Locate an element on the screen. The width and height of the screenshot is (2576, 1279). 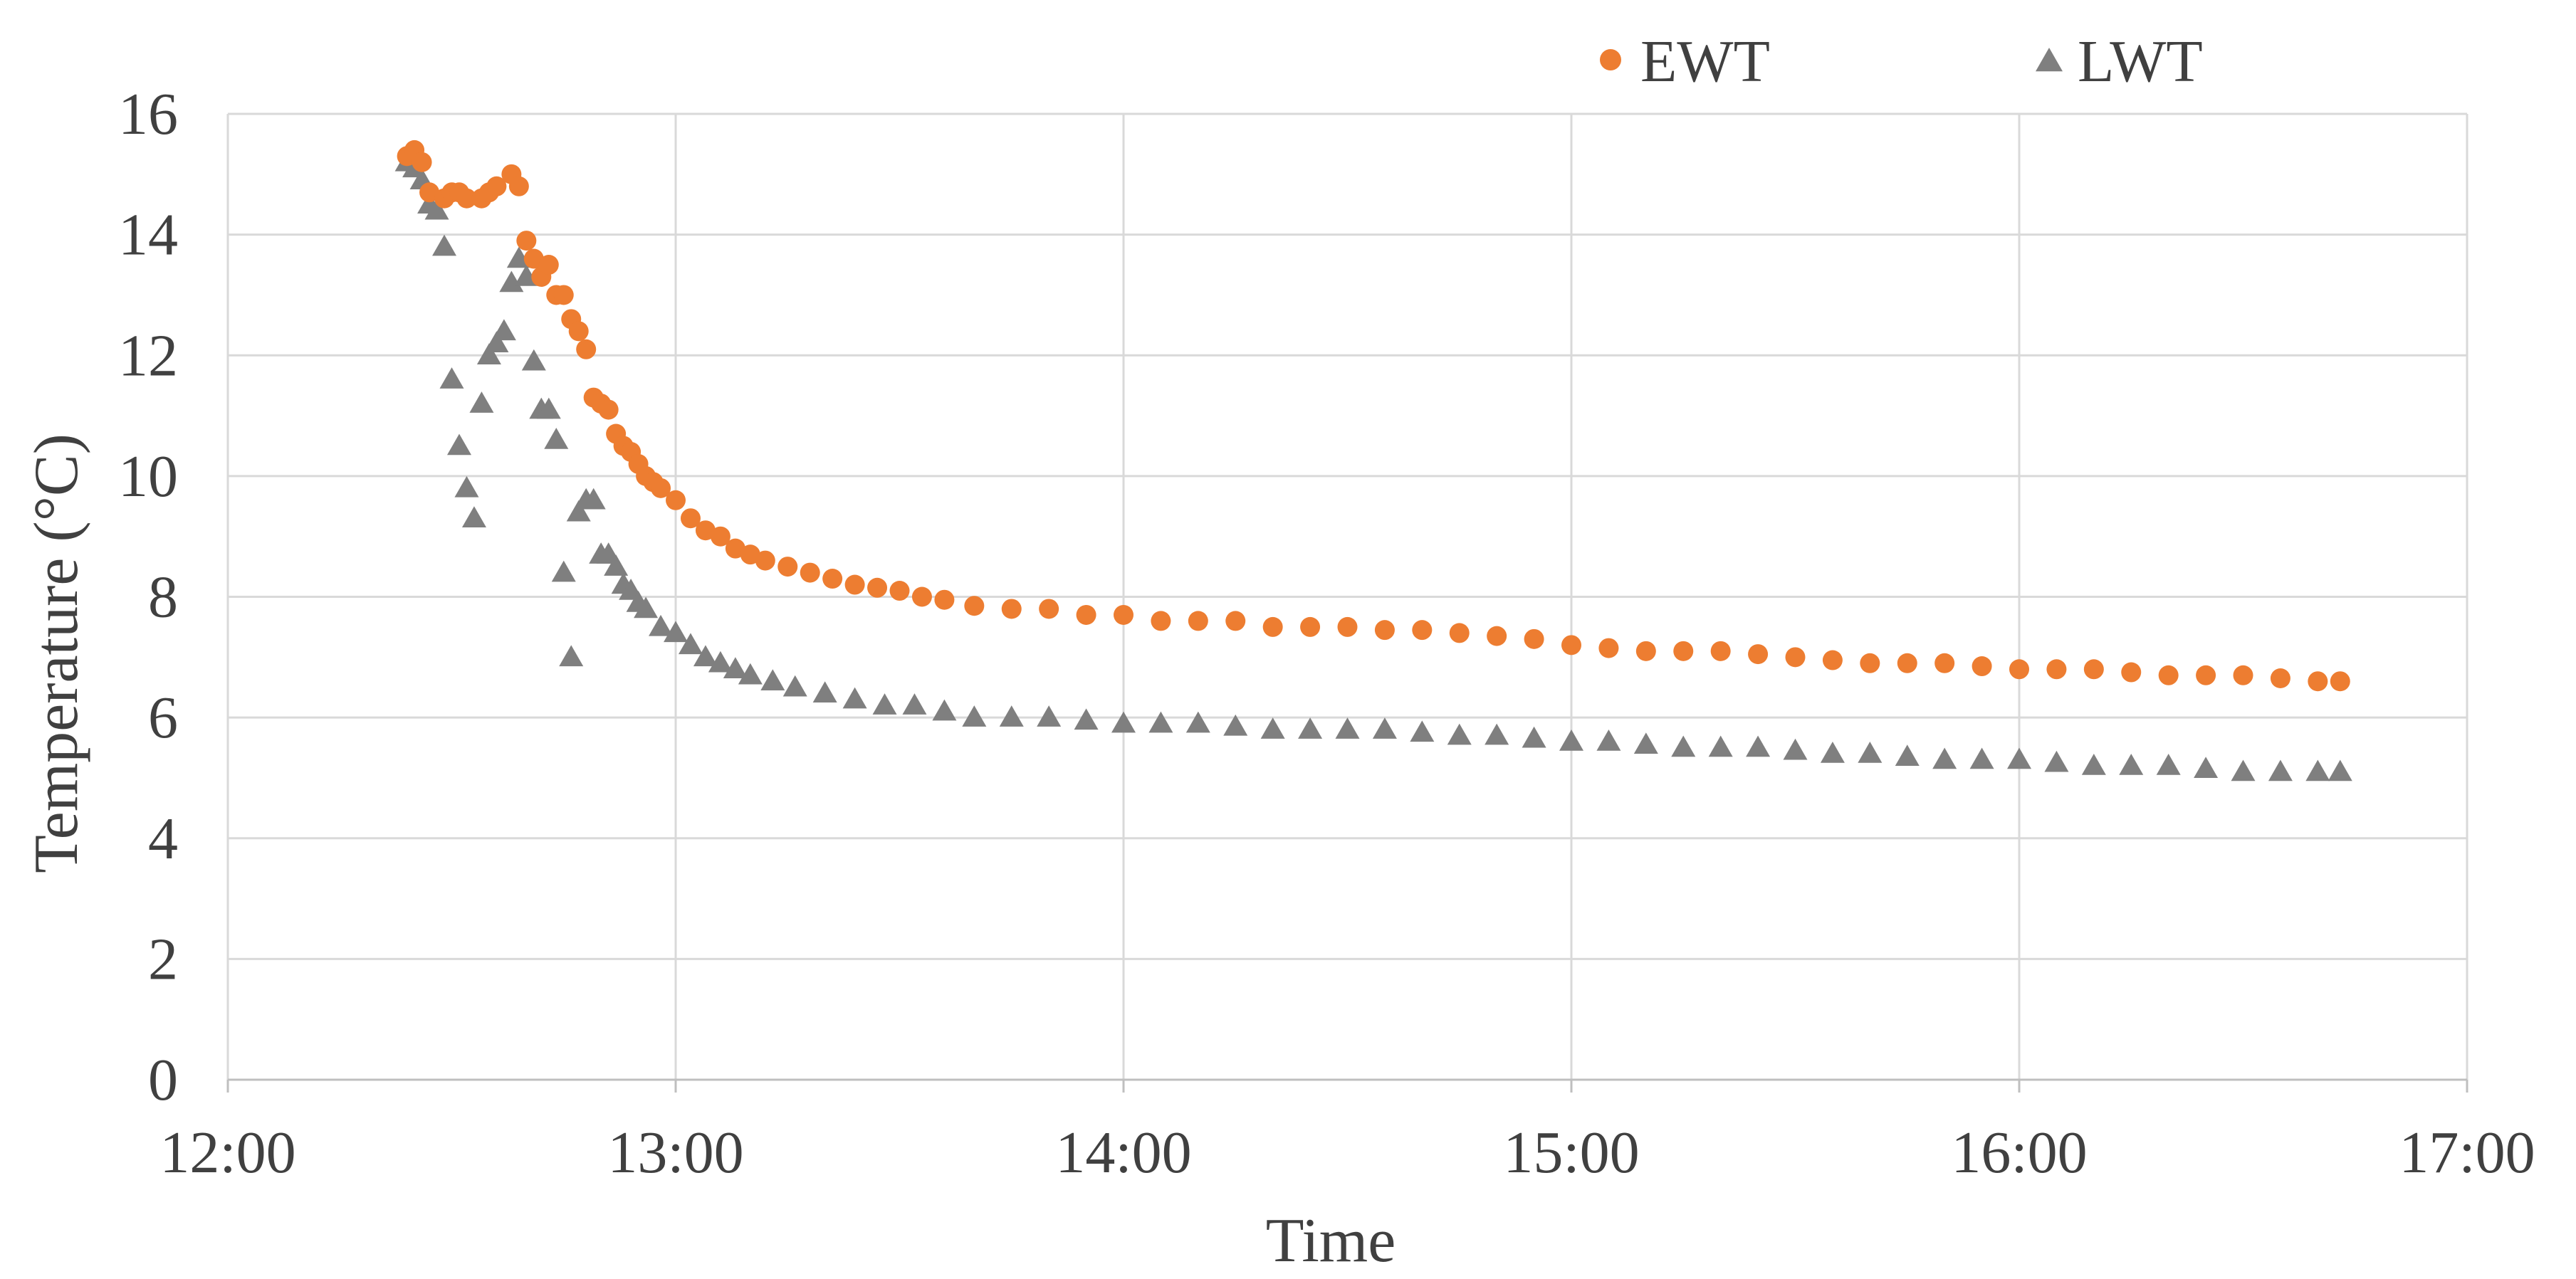
x-tick-label: 15:00 is located at coordinates (1571, 1153).